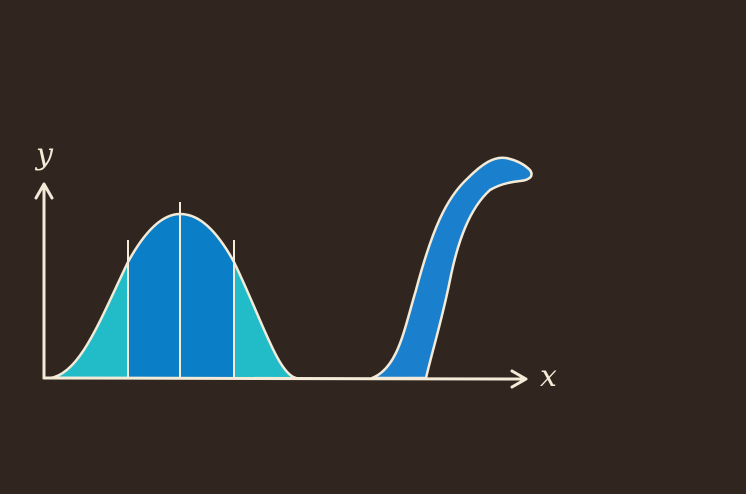  What do you see at coordinates (284, 378) in the screenshot?
I see `x-axis-line` at bounding box center [284, 378].